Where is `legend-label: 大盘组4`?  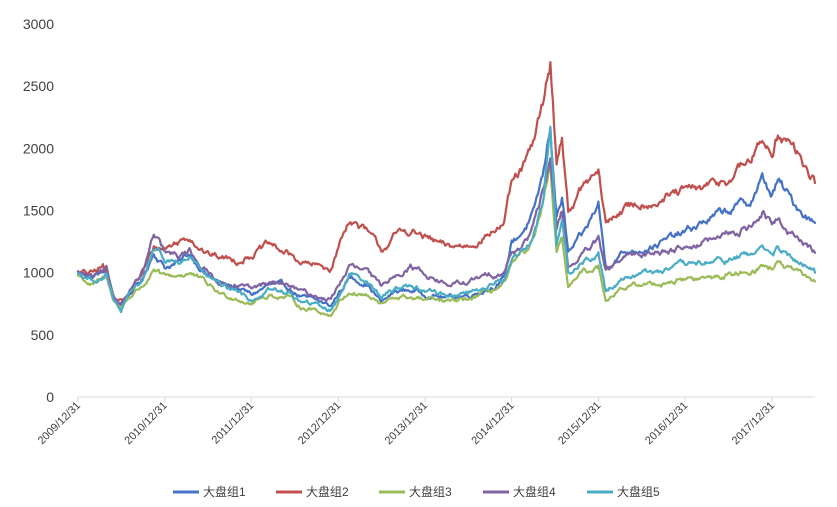
legend-label: 大盘组4 is located at coordinates (534, 491).